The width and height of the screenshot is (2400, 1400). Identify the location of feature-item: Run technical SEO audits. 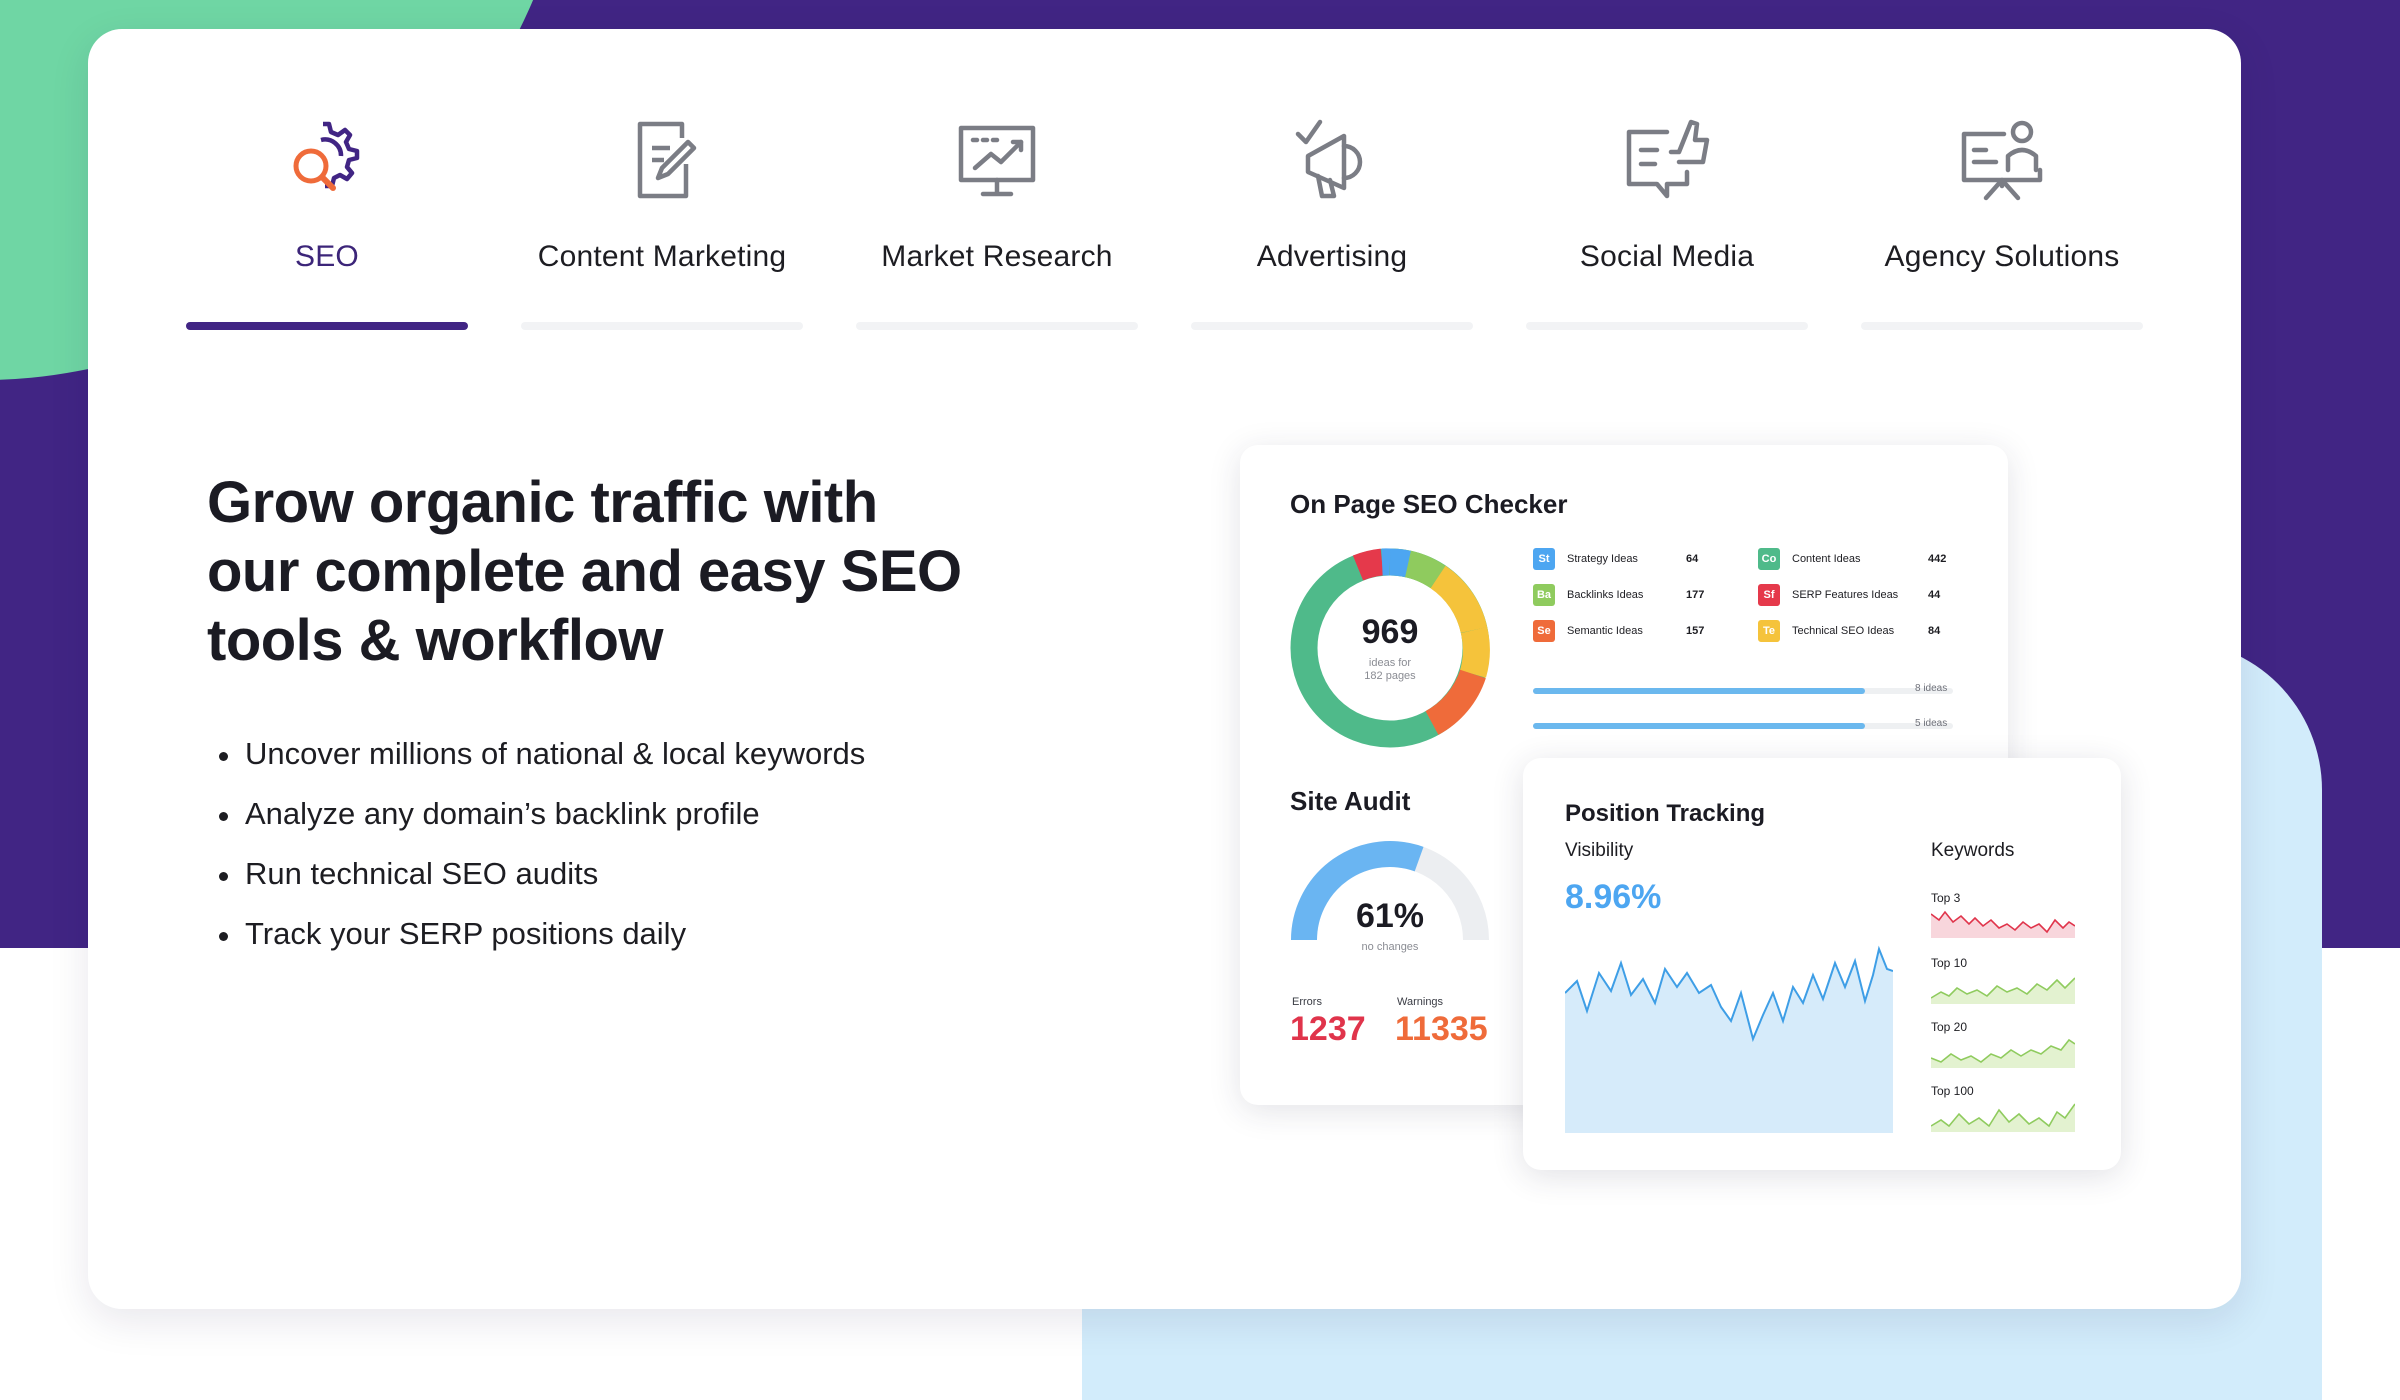
(540, 880).